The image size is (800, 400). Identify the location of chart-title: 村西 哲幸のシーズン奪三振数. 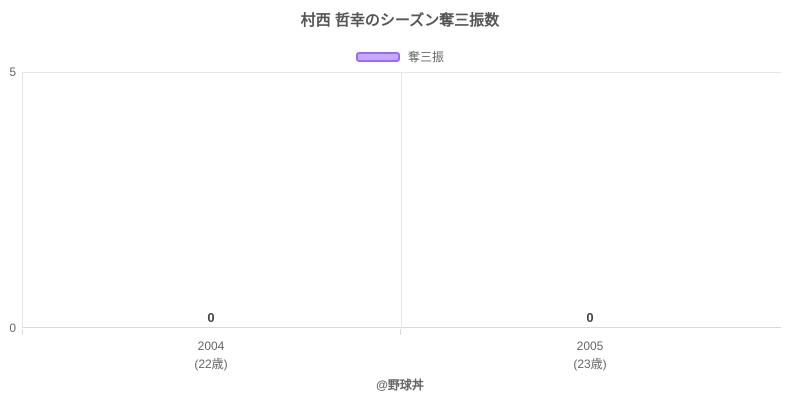
(400, 20).